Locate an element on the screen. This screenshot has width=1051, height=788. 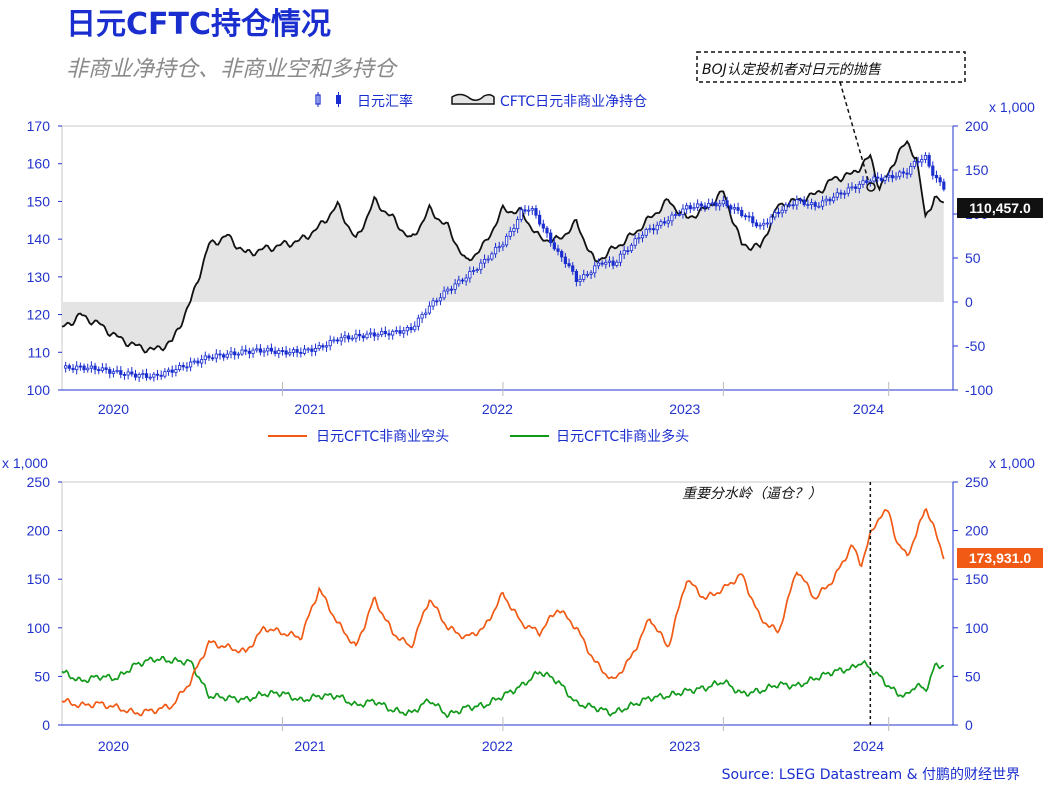
chart-subtitle: 非商业净持仓、非商业空和多持仓 is located at coordinates (232, 69).